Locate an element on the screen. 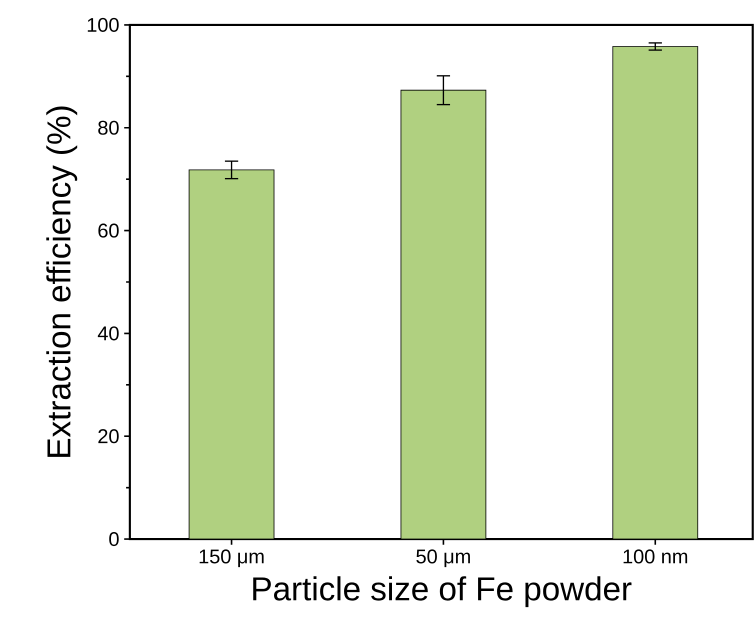 The image size is (755, 643). y-tick-label: 40 is located at coordinates (108, 333).